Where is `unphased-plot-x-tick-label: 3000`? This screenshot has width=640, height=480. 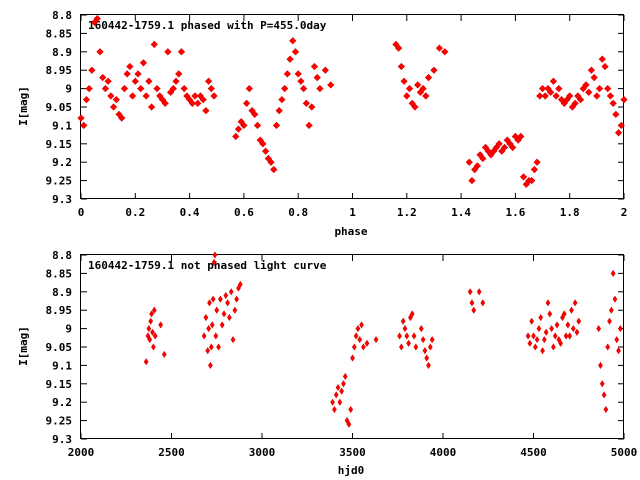 unphased-plot-x-tick-label: 3000 is located at coordinates (262, 452).